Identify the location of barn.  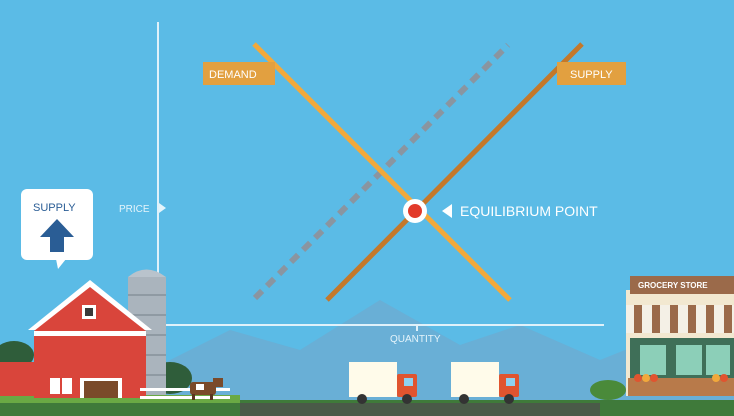
(90, 339).